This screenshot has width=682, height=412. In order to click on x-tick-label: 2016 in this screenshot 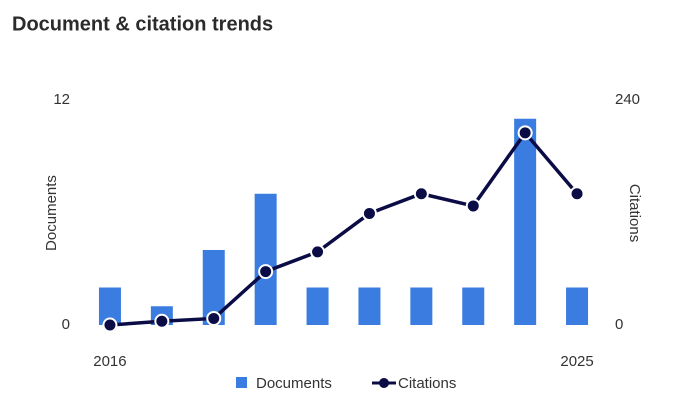, I will do `click(109, 361)`.